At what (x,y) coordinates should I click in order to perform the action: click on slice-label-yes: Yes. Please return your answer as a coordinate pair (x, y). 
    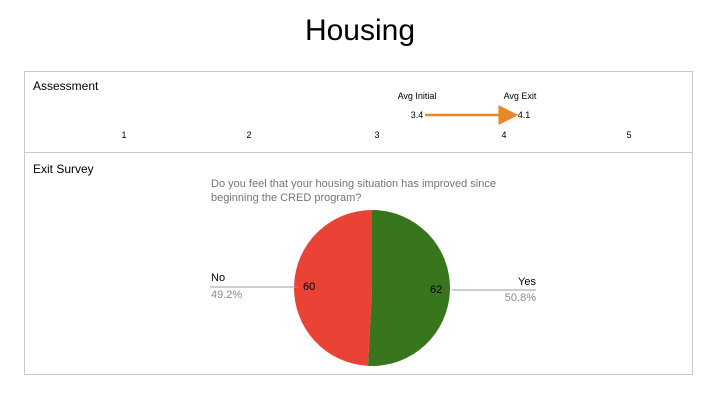
    Looking at the image, I should click on (527, 282).